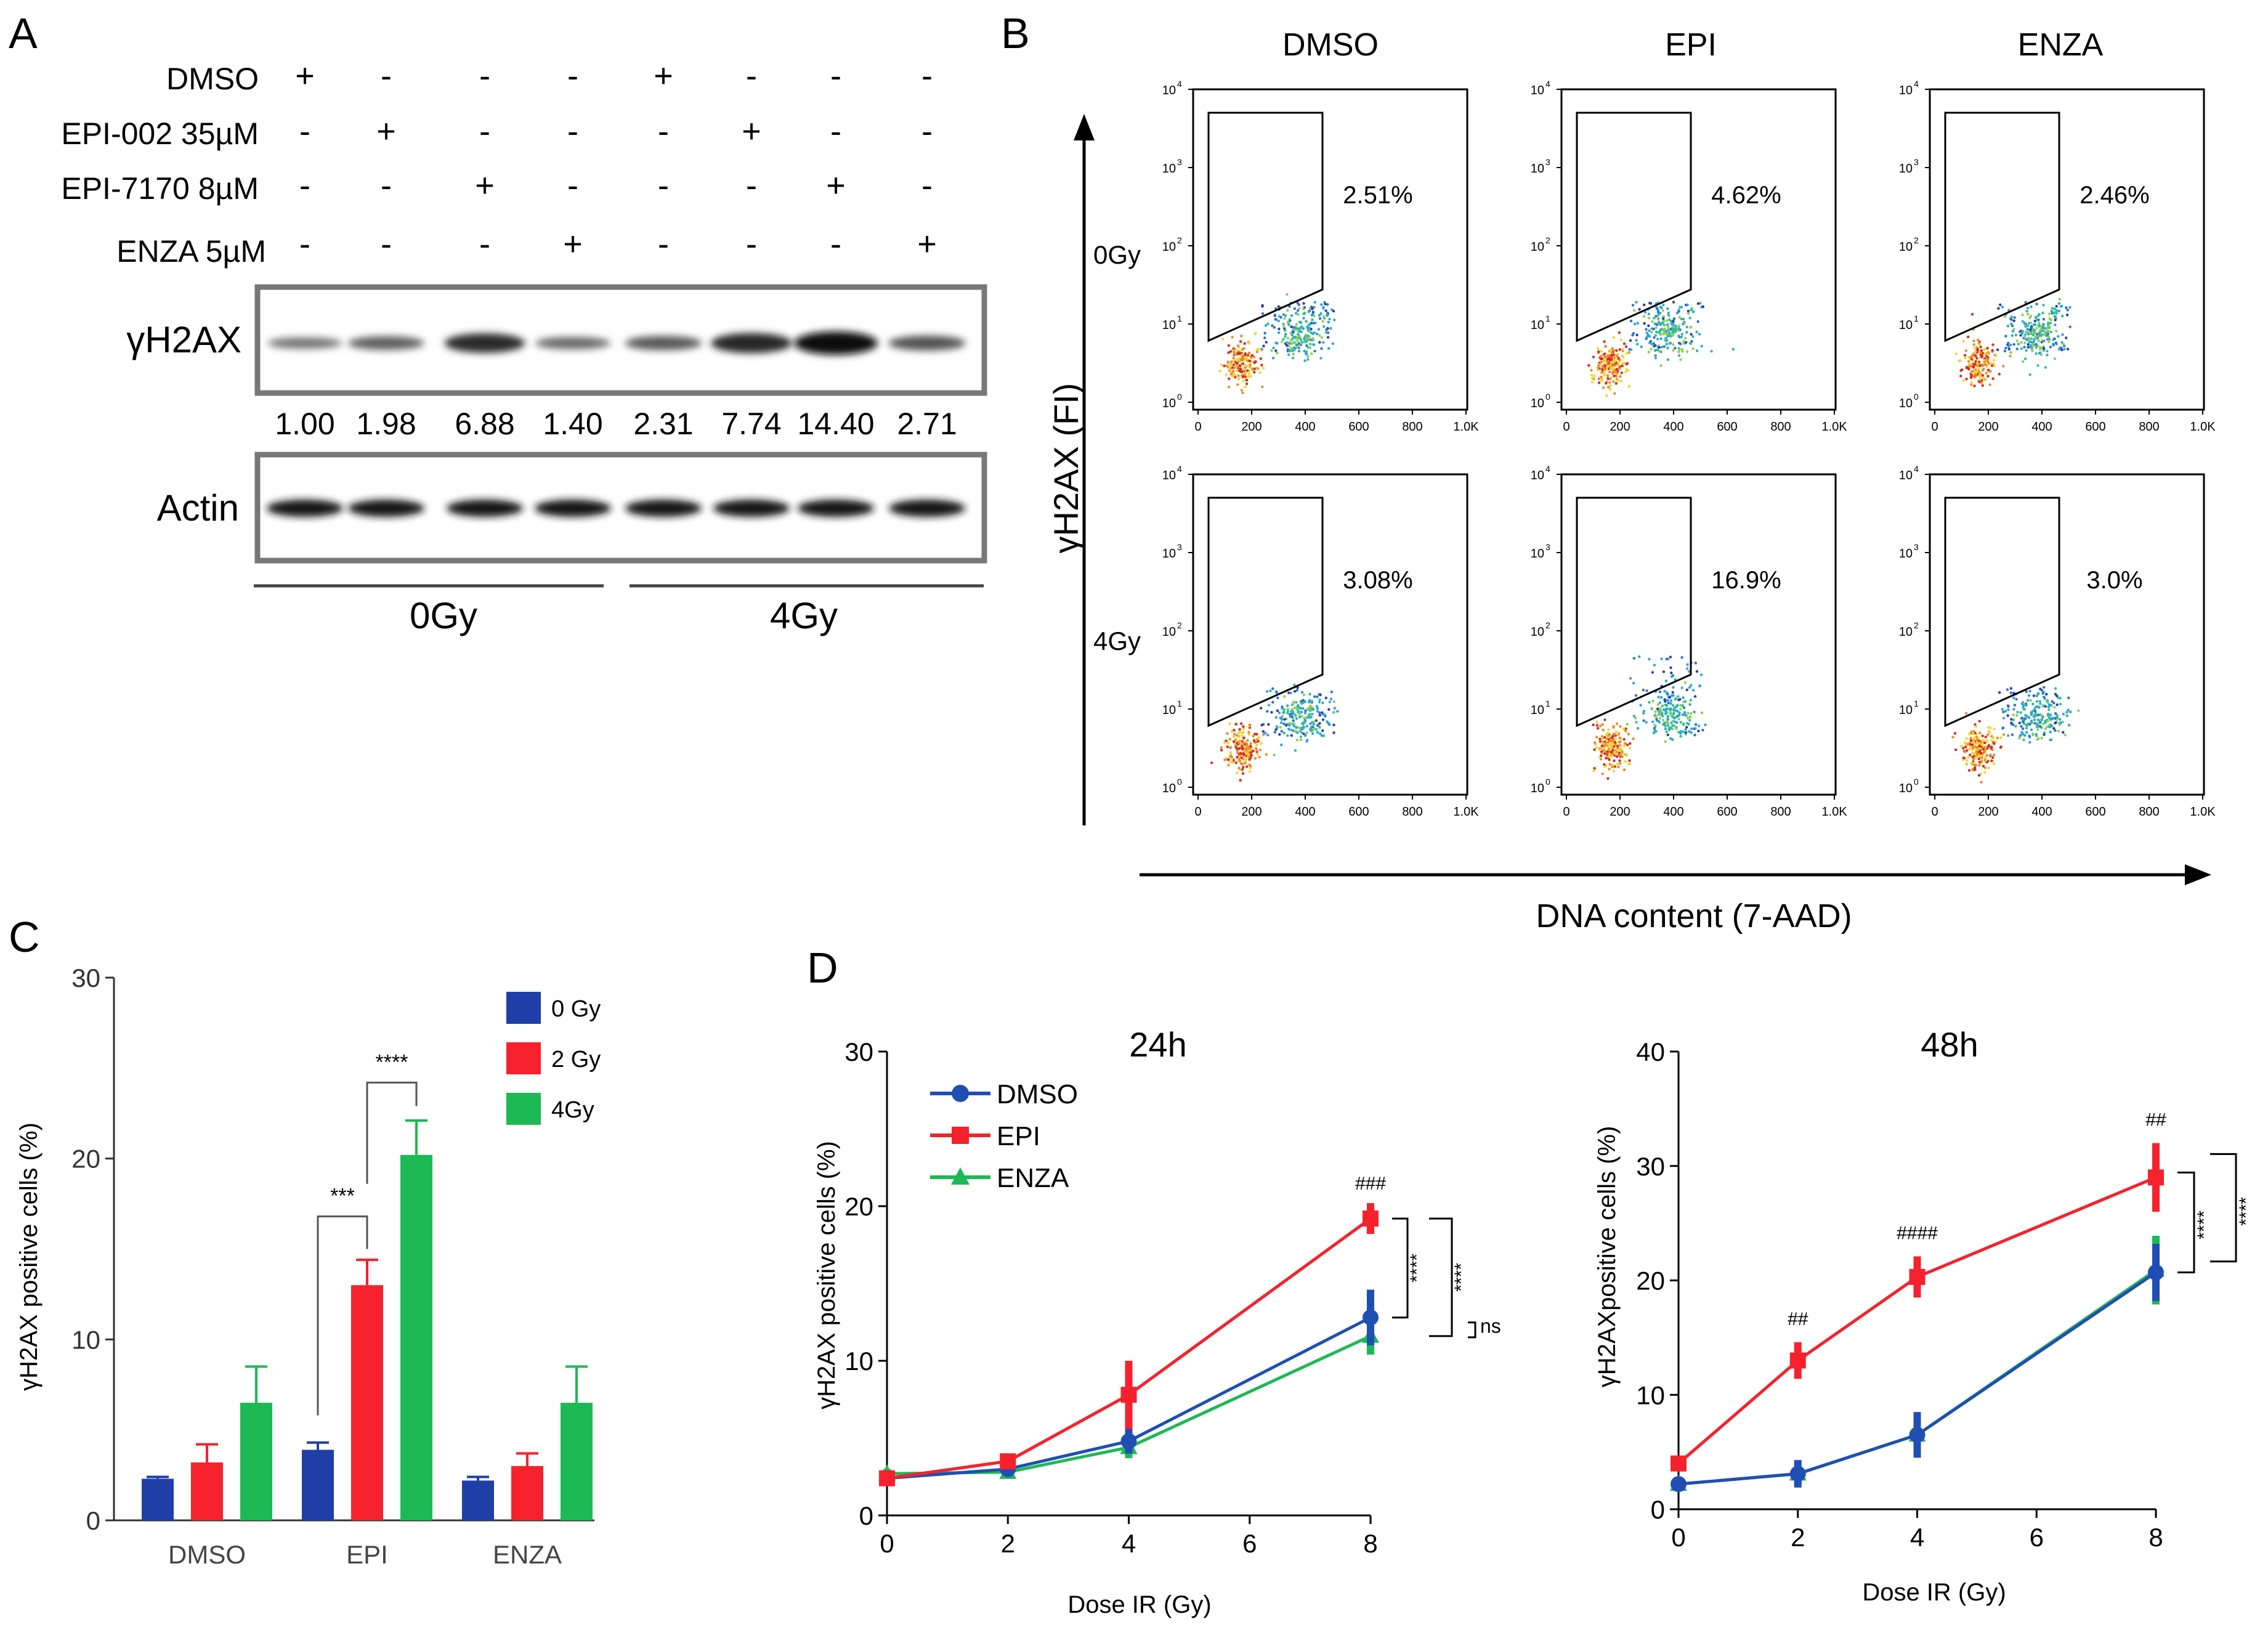 Image resolution: width=2268 pixels, height=1630 pixels. What do you see at coordinates (577, 1461) in the screenshot?
I see `bar-4gy` at bounding box center [577, 1461].